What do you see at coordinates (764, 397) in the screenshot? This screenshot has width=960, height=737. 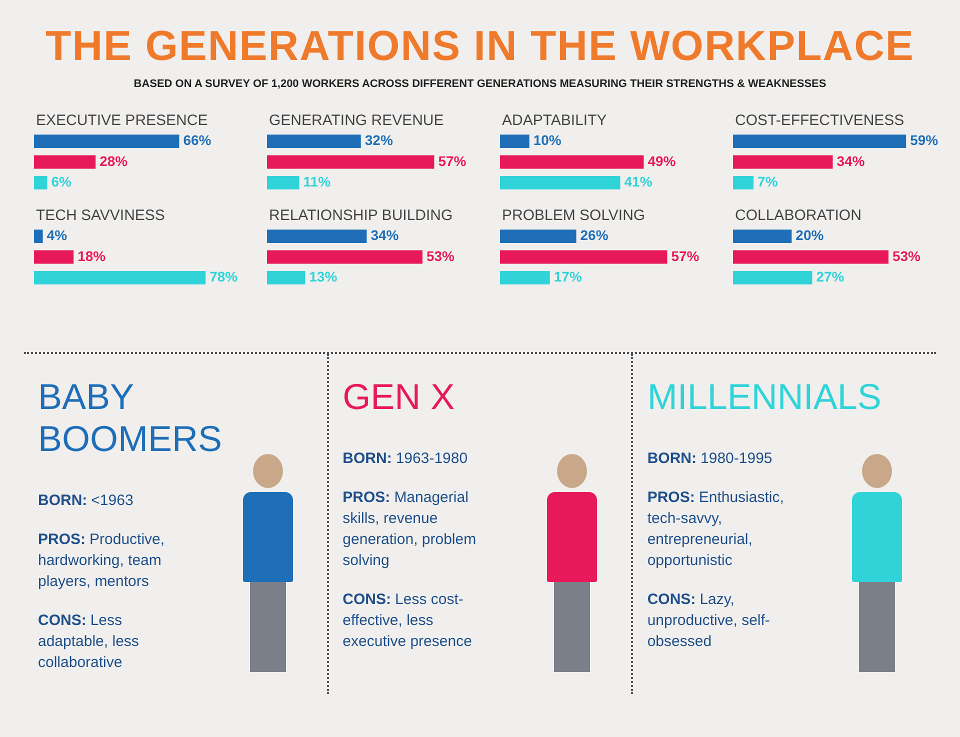 I see `text: MILLENNIALS` at bounding box center [764, 397].